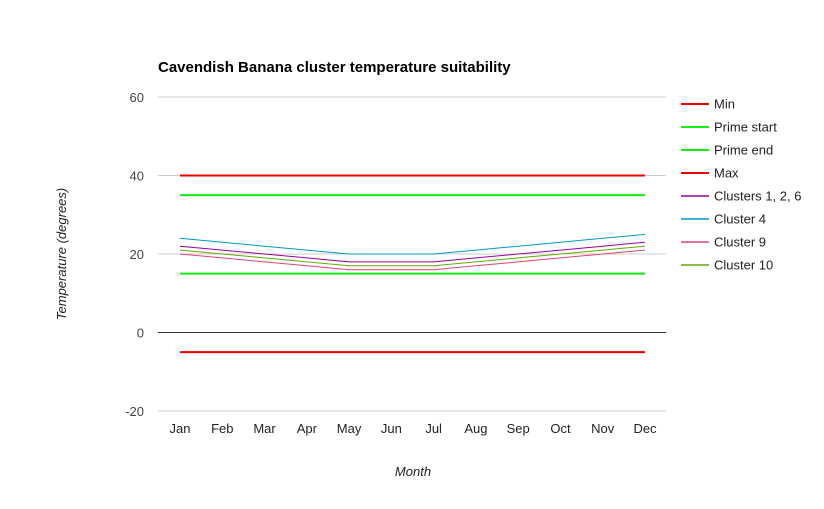 Image resolution: width=824 pixels, height=509 pixels. I want to click on y-tick-labels: -20 0 20 40 60, so click(134, 254).